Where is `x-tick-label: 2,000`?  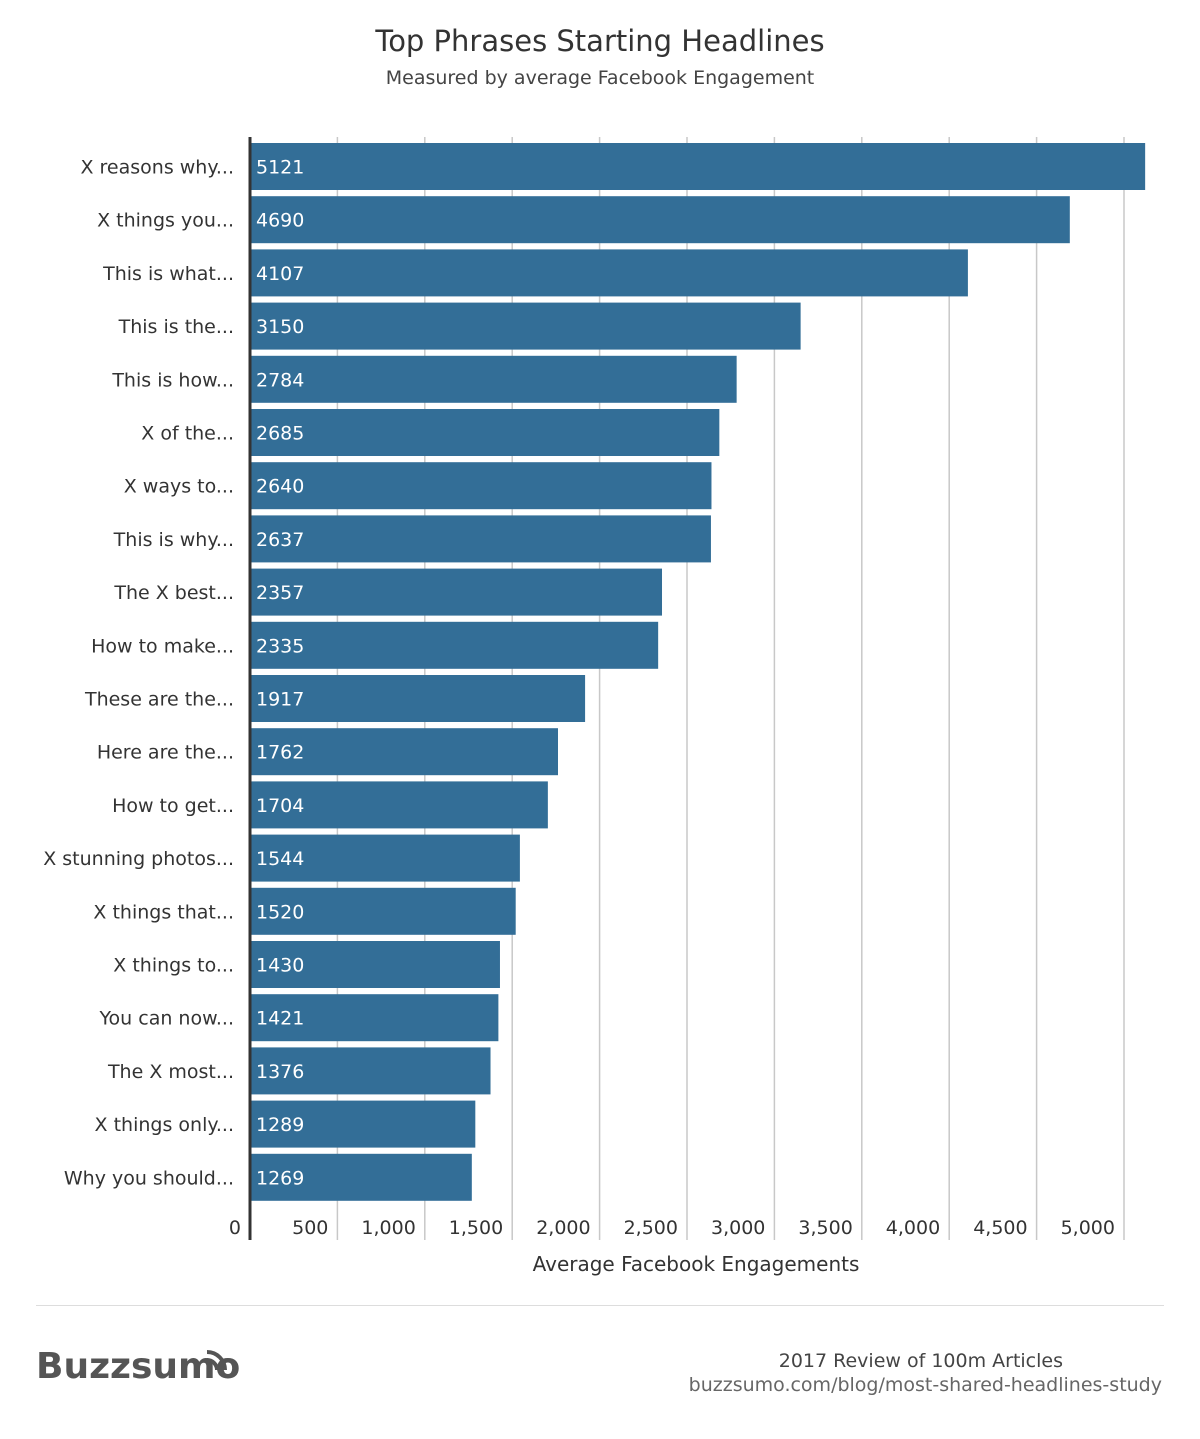 x-tick-label: 2,000 is located at coordinates (563, 1228).